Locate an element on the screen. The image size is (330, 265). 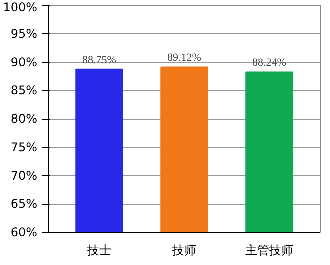
data-label: 88.24% is located at coordinates (269, 63).